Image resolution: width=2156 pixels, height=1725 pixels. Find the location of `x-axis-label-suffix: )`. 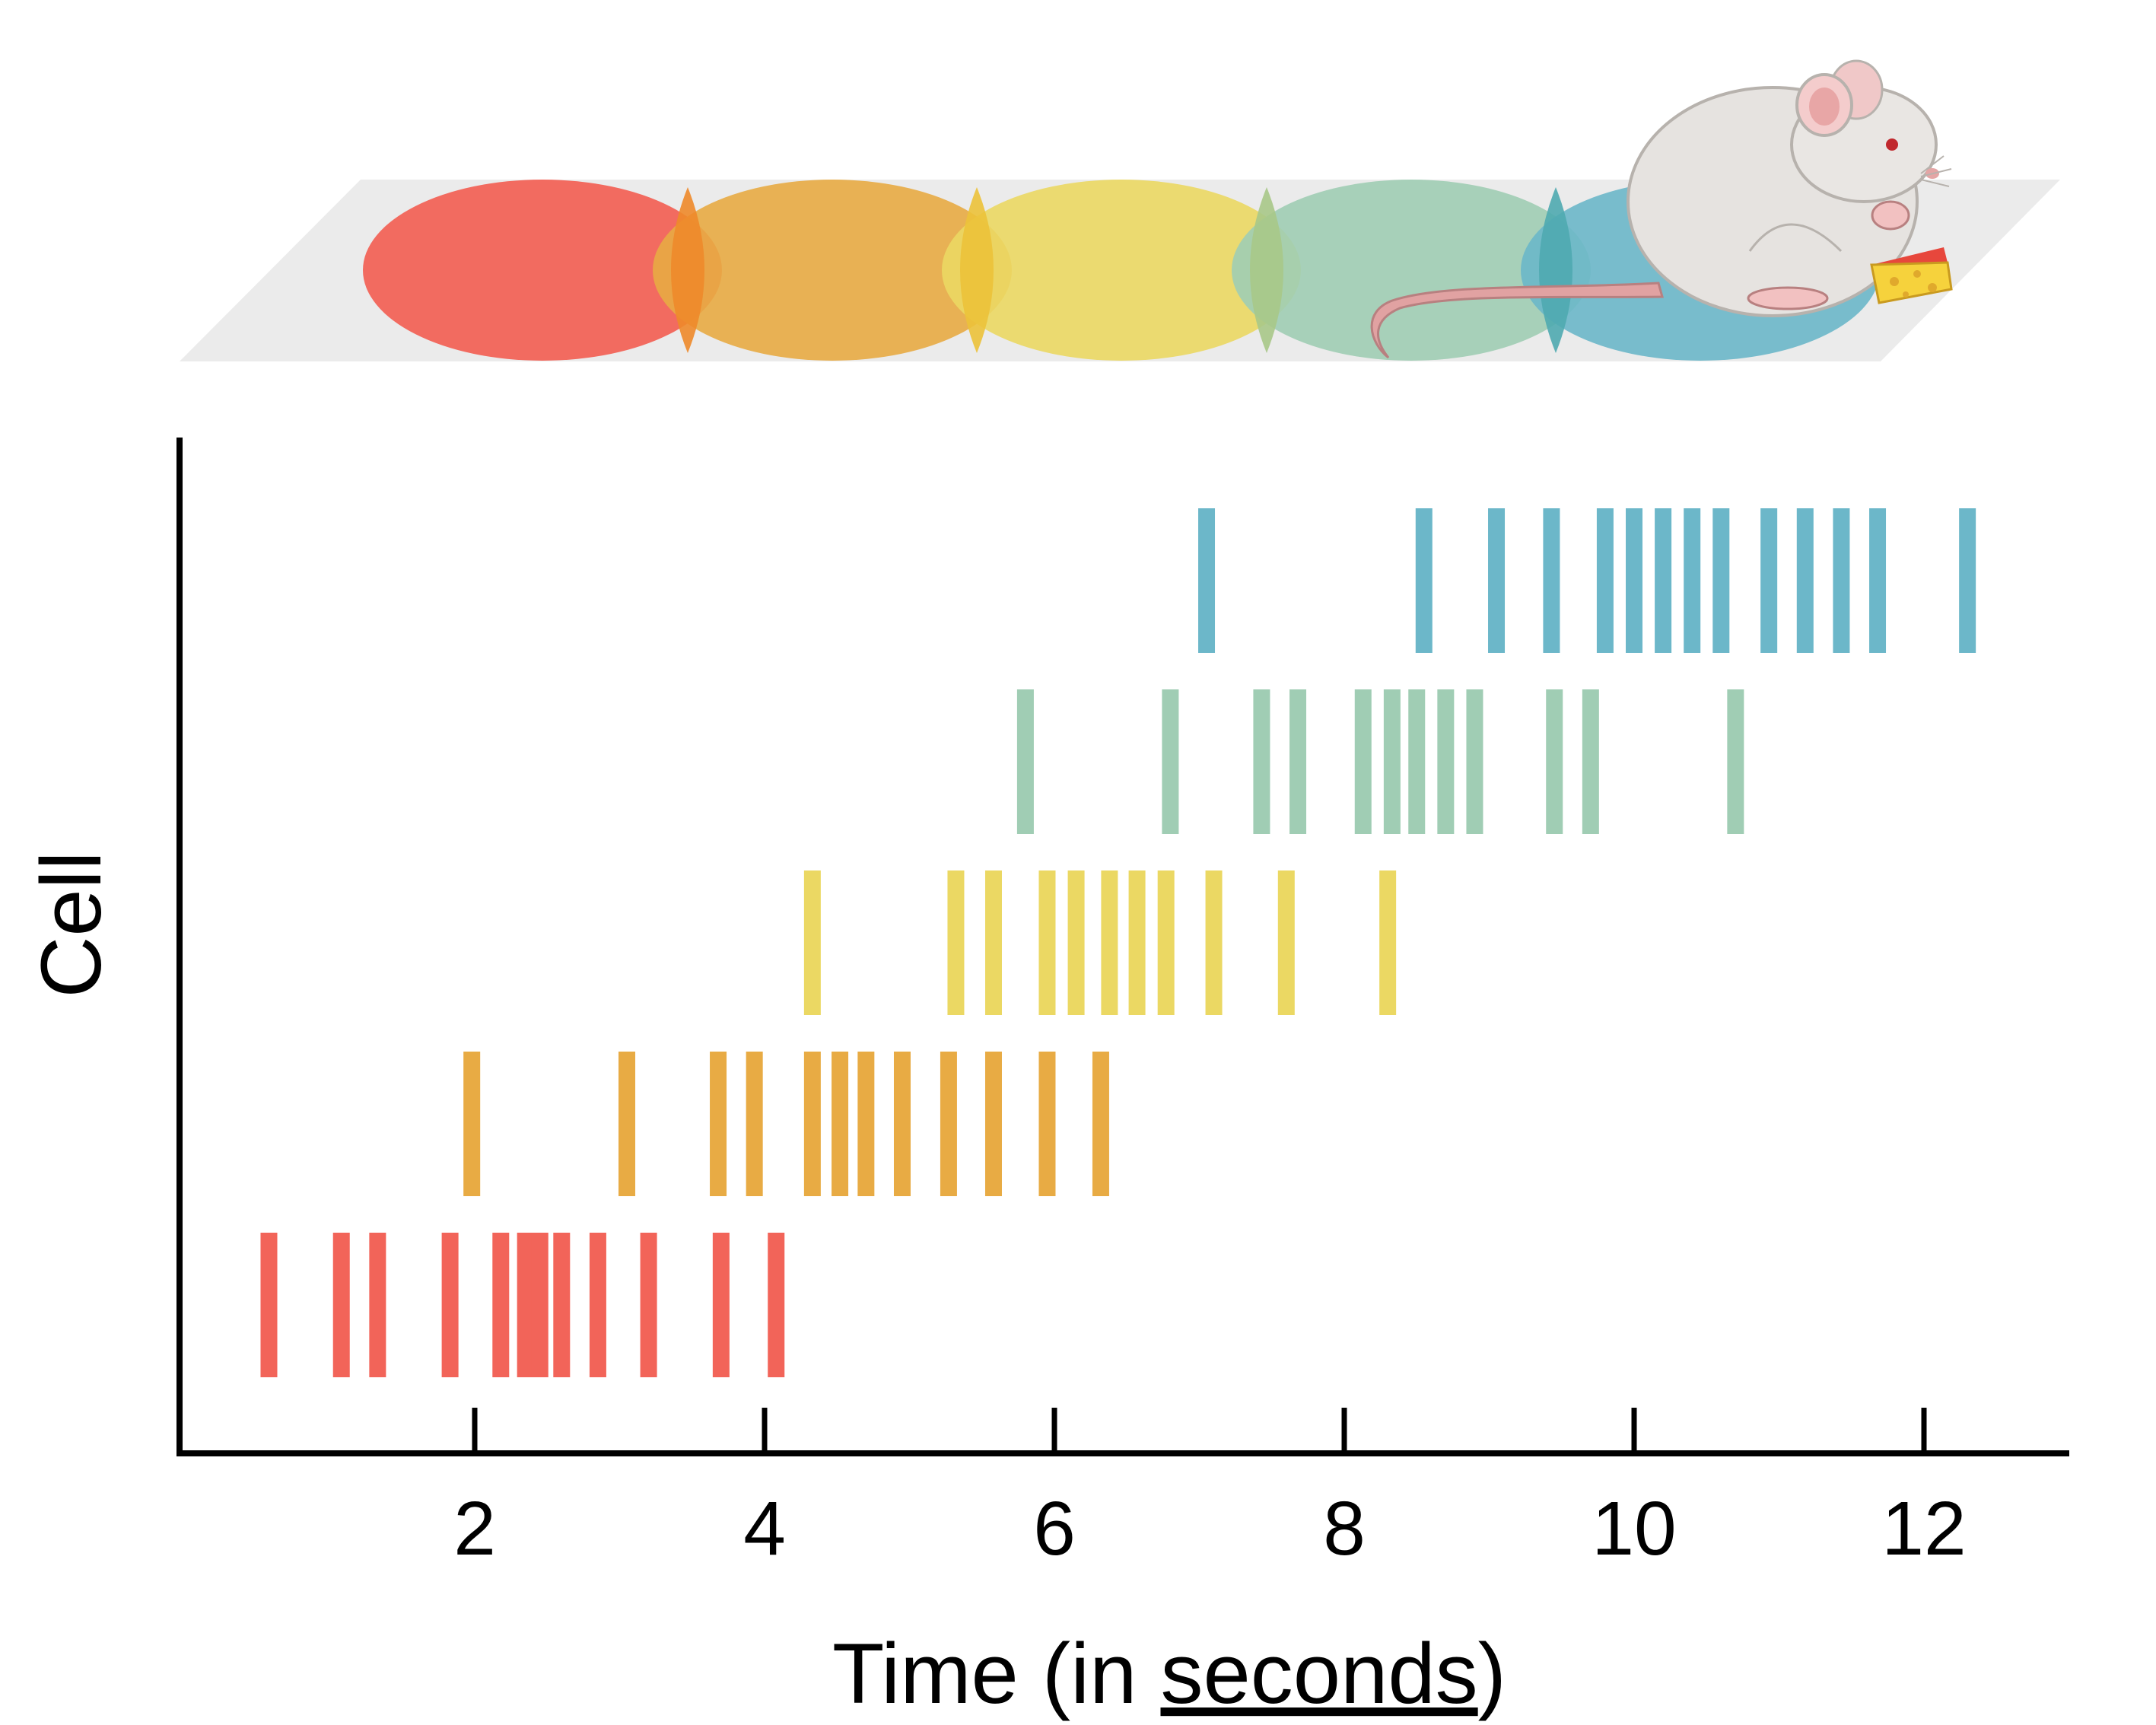

x-axis-label-suffix: ) is located at coordinates (1492, 1673).